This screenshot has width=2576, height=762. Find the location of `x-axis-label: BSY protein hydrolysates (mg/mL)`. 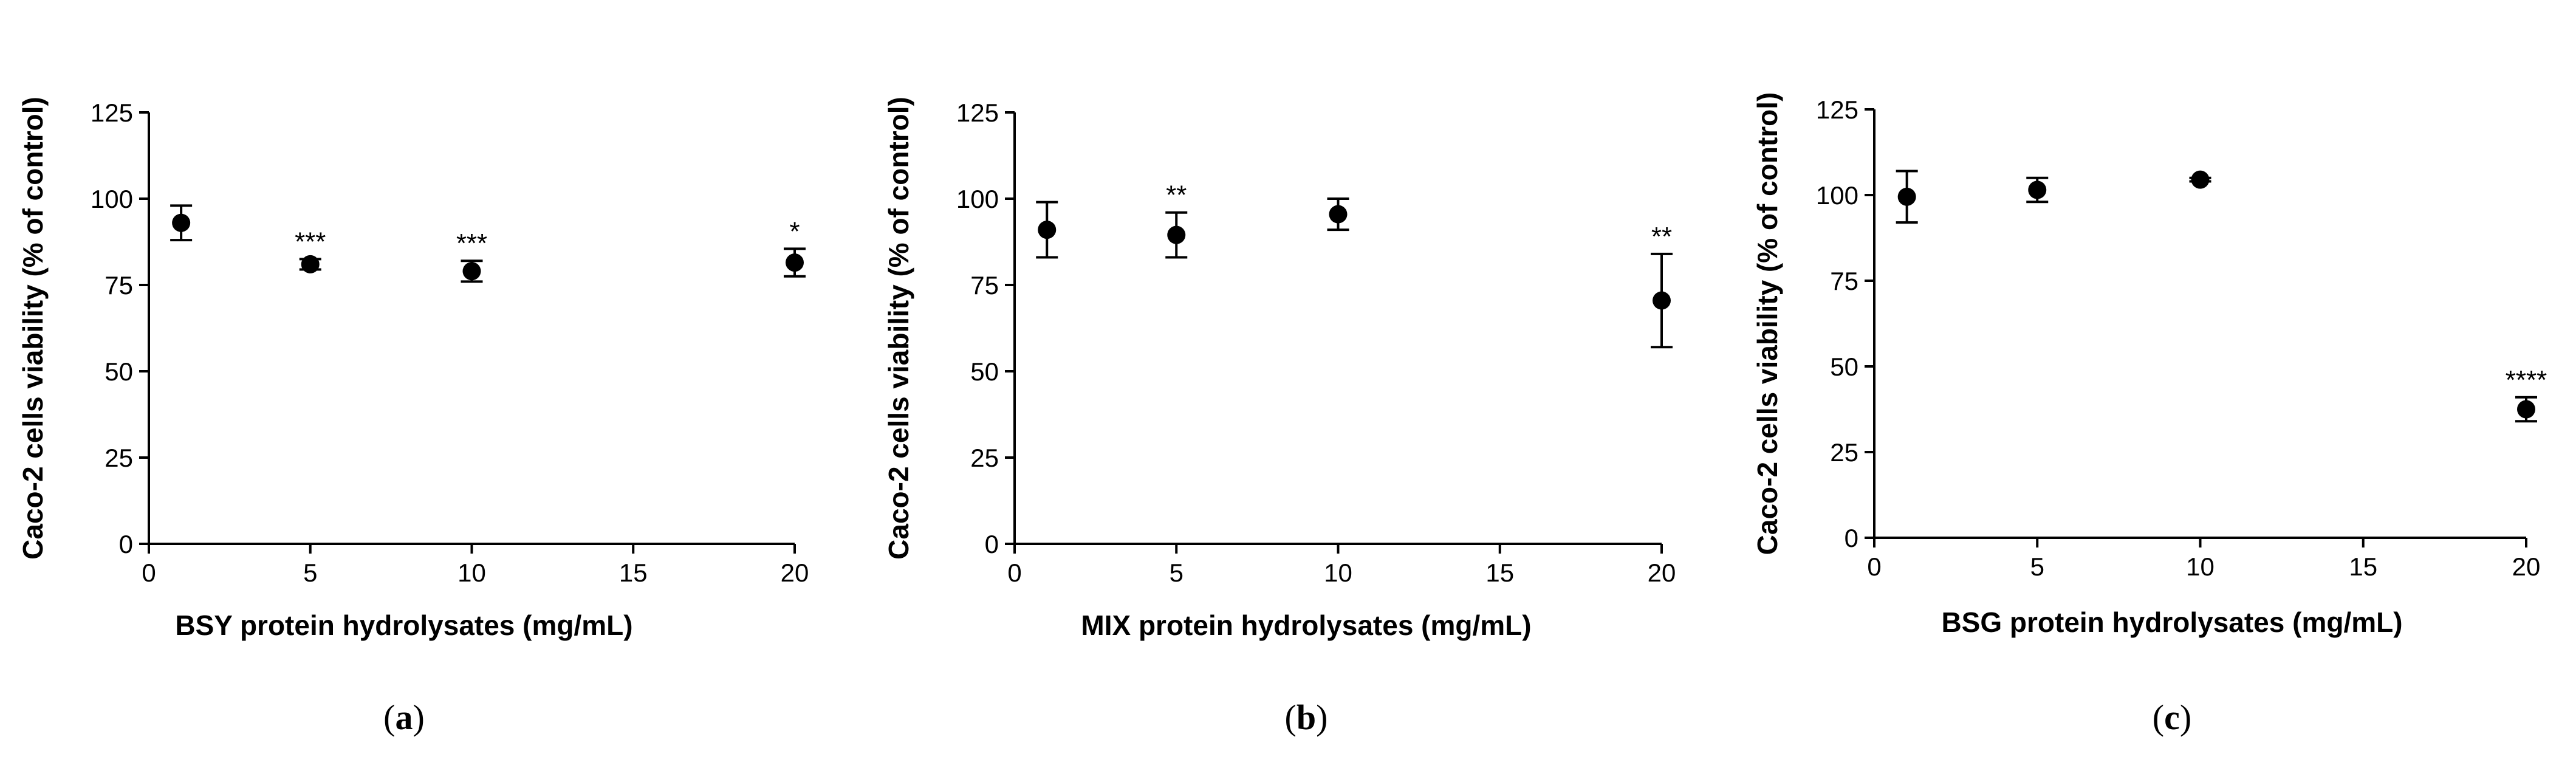

x-axis-label: BSY protein hydrolysates (mg/mL) is located at coordinates (403, 625).